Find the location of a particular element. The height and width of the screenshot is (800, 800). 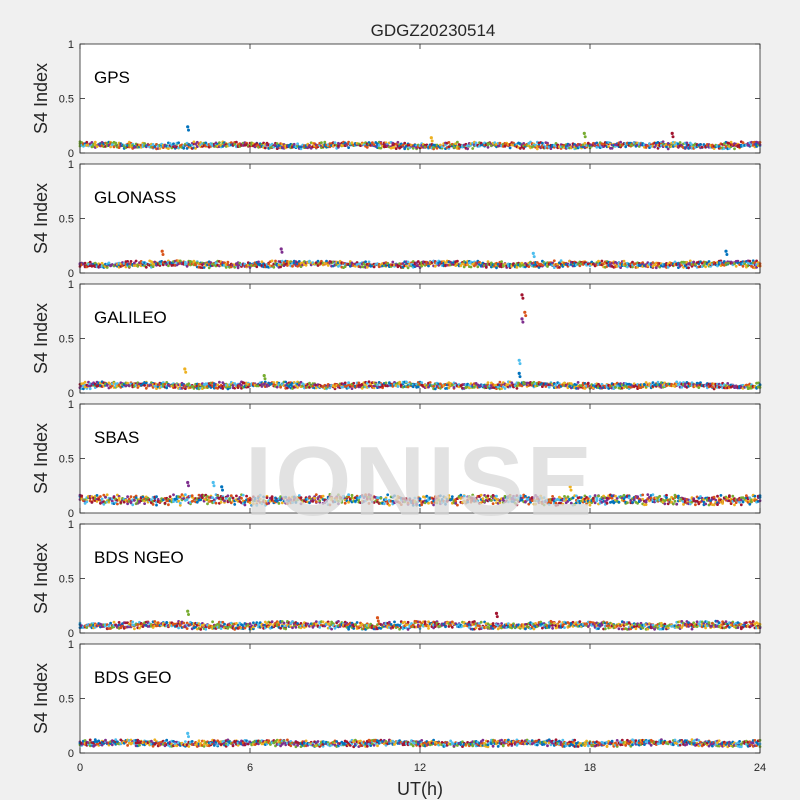

plot-area is located at coordinates (420, 338).